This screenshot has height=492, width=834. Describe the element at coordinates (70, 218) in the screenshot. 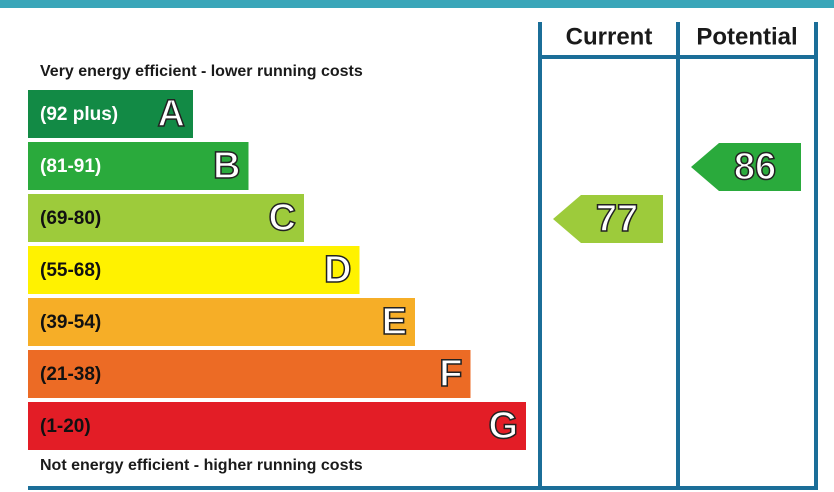

I see `band-label: (69-80)` at that location.